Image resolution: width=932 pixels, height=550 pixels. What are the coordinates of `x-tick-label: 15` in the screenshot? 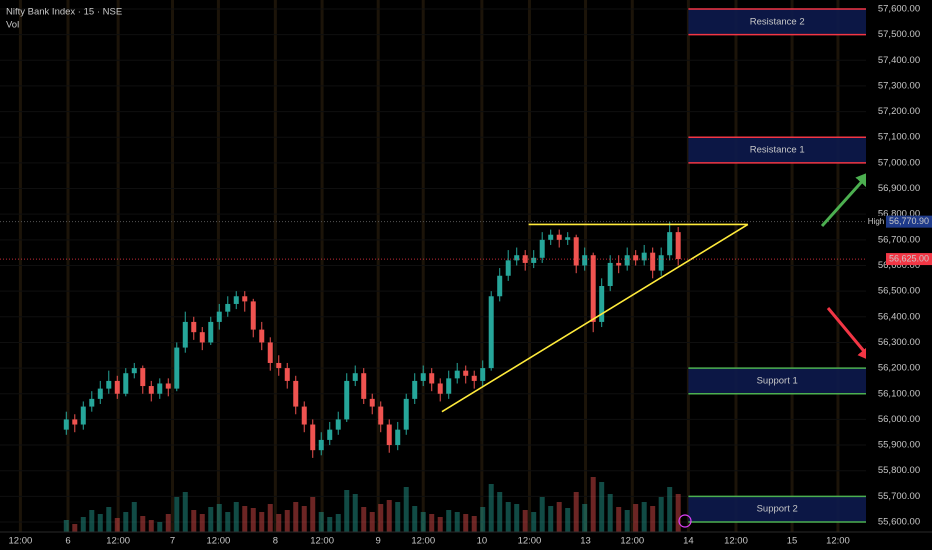 It's located at (792, 541).